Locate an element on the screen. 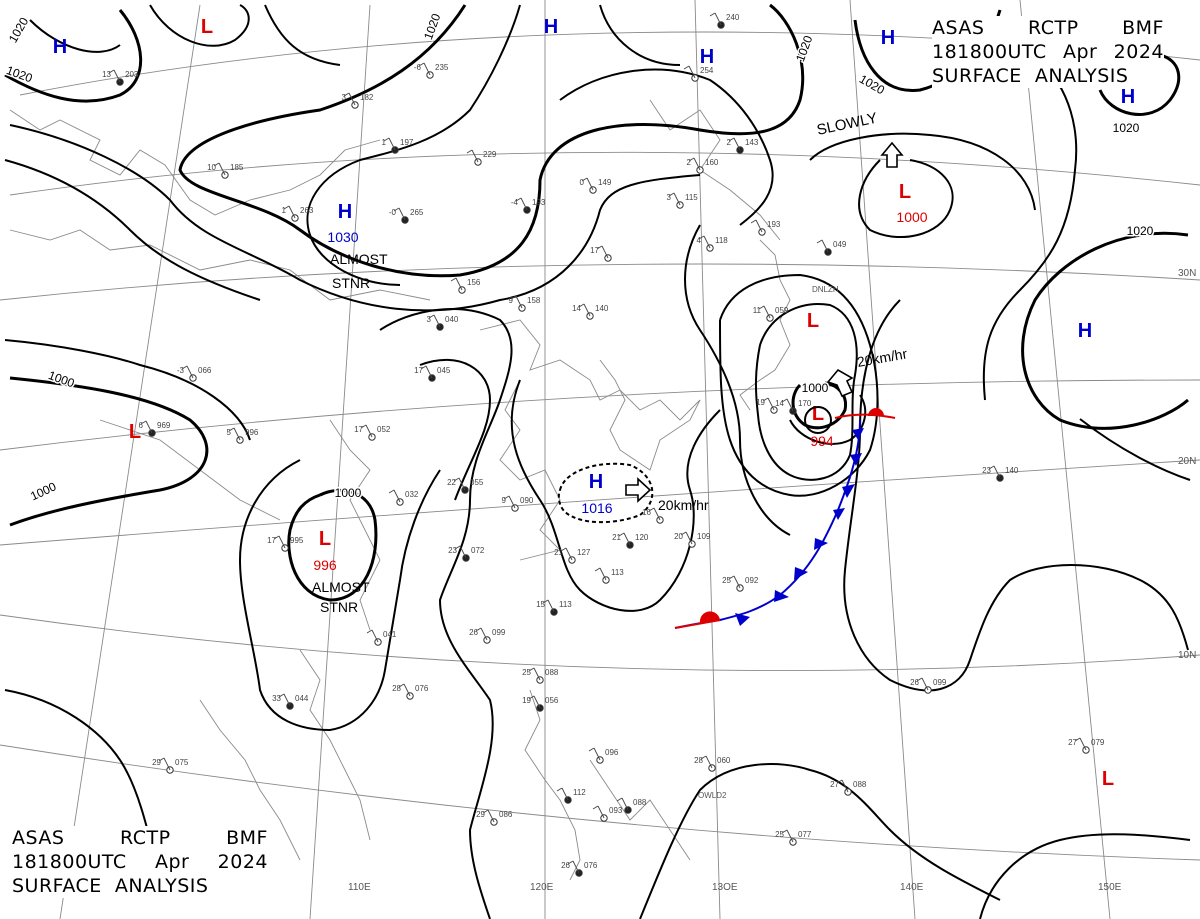 The width and height of the screenshot is (1200, 919). map-annotation: ALMOST is located at coordinates (341, 587).